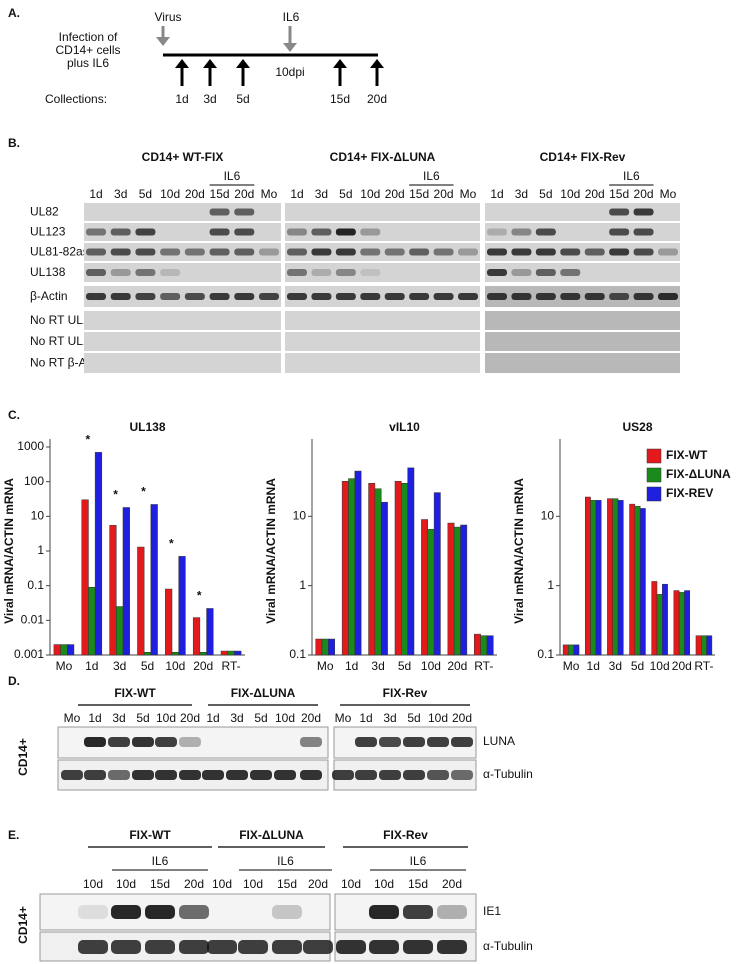  Describe the element at coordinates (23, 925) in the screenshot. I see `side-label: CD14+` at that location.